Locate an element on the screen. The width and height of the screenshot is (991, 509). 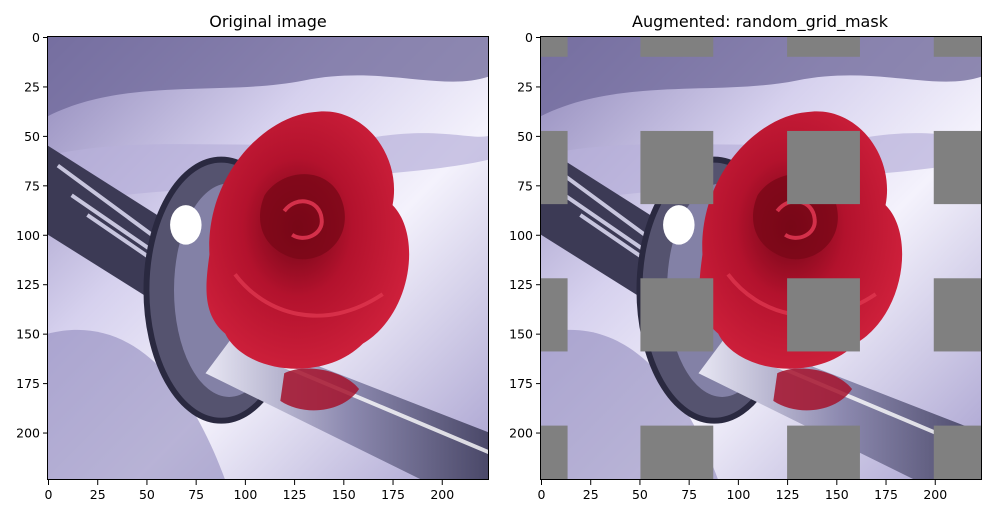
panel-title-augmented: Augmented: random_grid_mask is located at coordinates (760, 22).